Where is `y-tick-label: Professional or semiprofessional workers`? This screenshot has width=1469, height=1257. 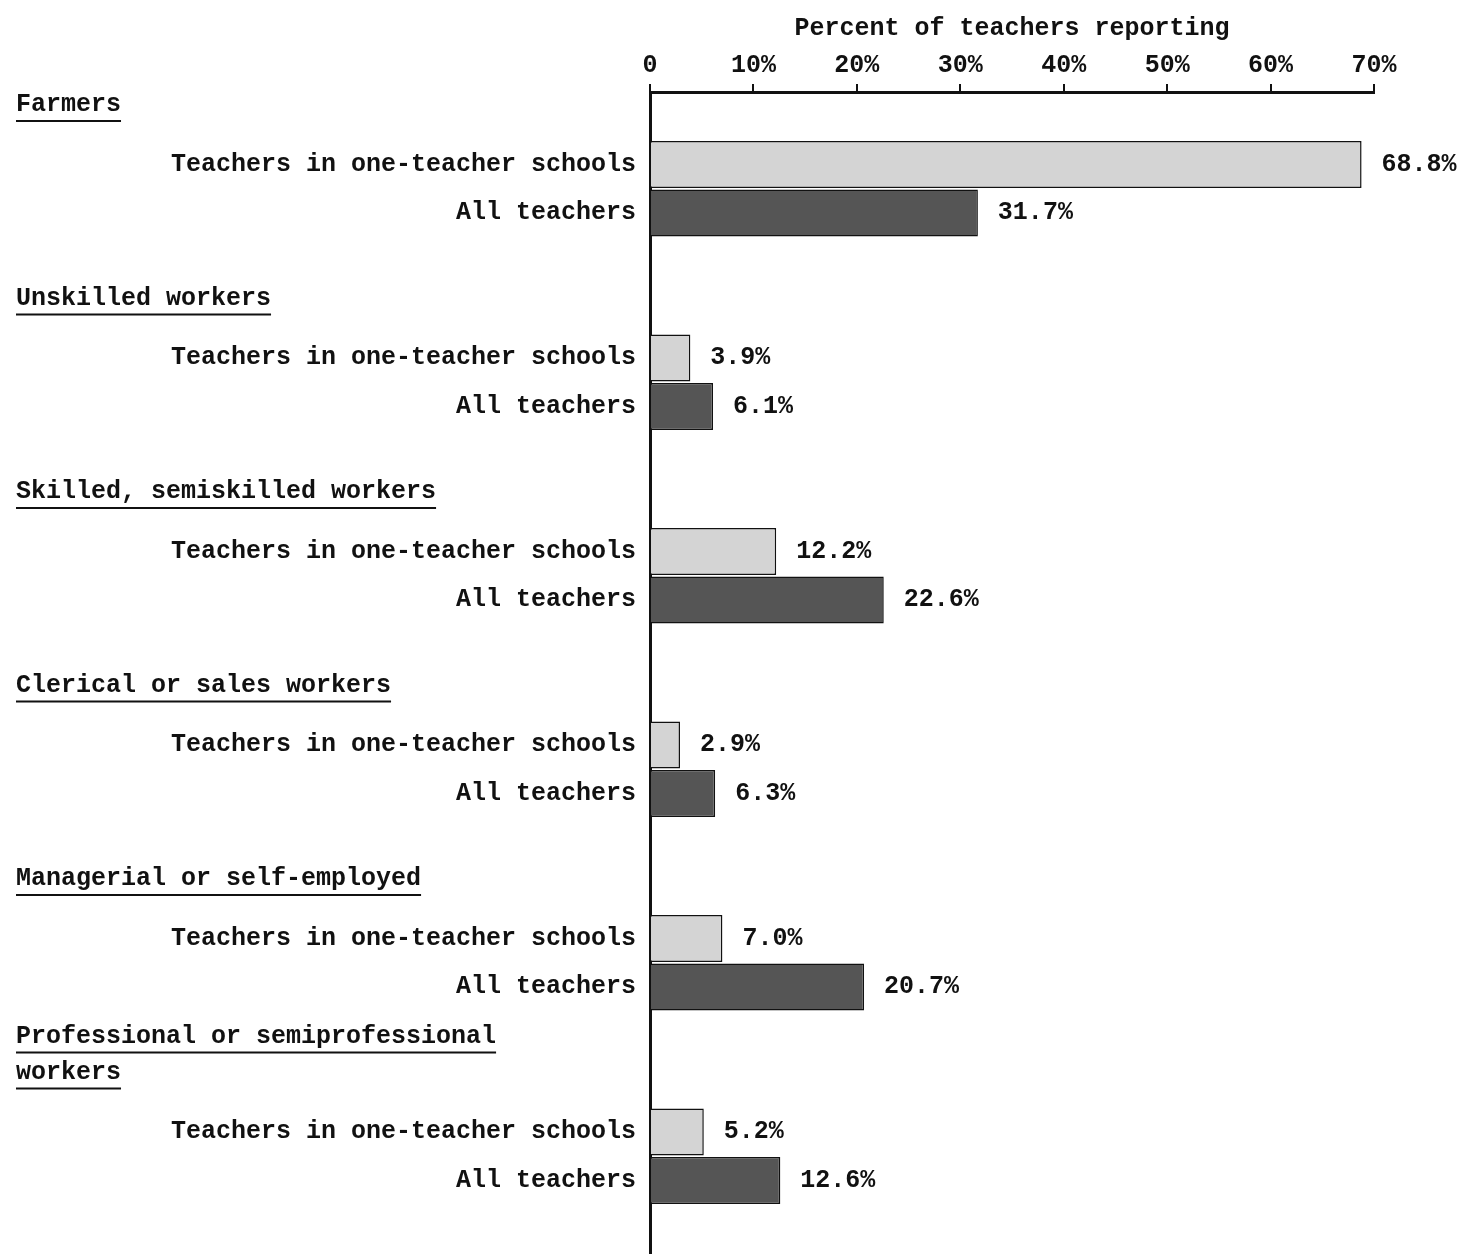
y-tick-label: Professional or semiprofessional workers is located at coordinates (256, 1054).